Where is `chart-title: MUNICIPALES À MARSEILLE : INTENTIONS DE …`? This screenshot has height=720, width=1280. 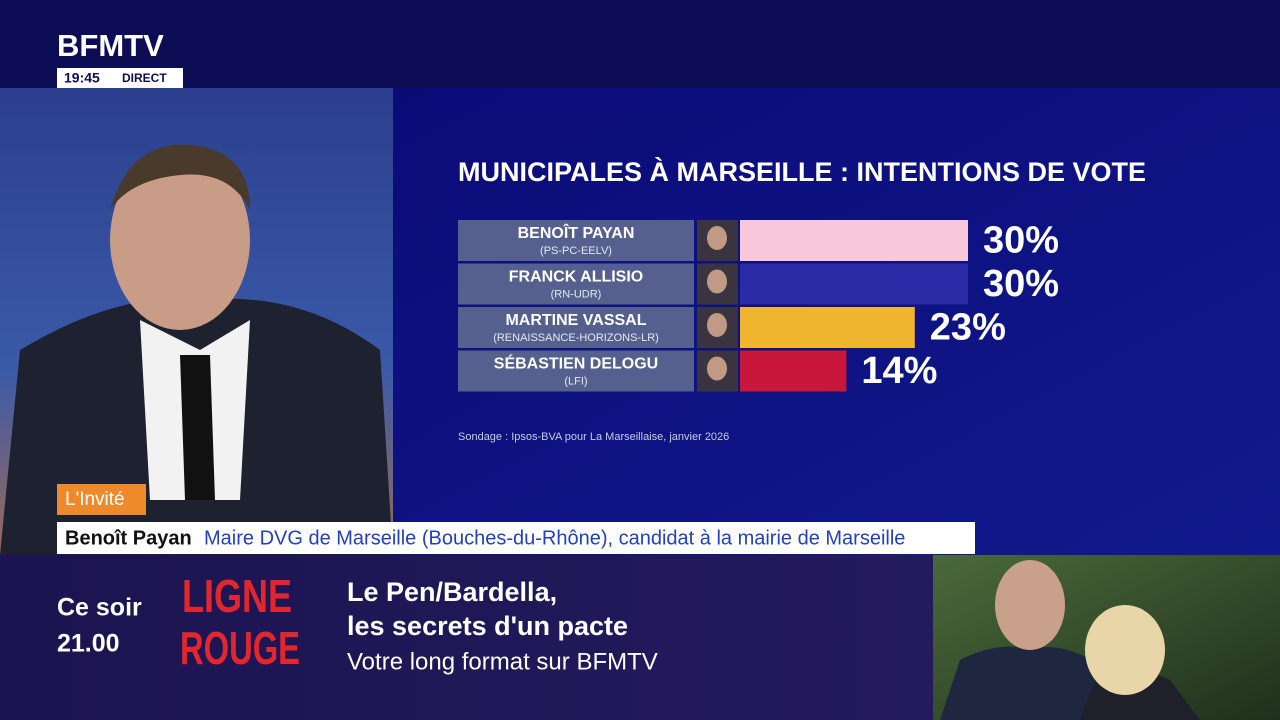 chart-title: MUNICIPALES À MARSEILLE : INTENTIONS DE … is located at coordinates (802, 171).